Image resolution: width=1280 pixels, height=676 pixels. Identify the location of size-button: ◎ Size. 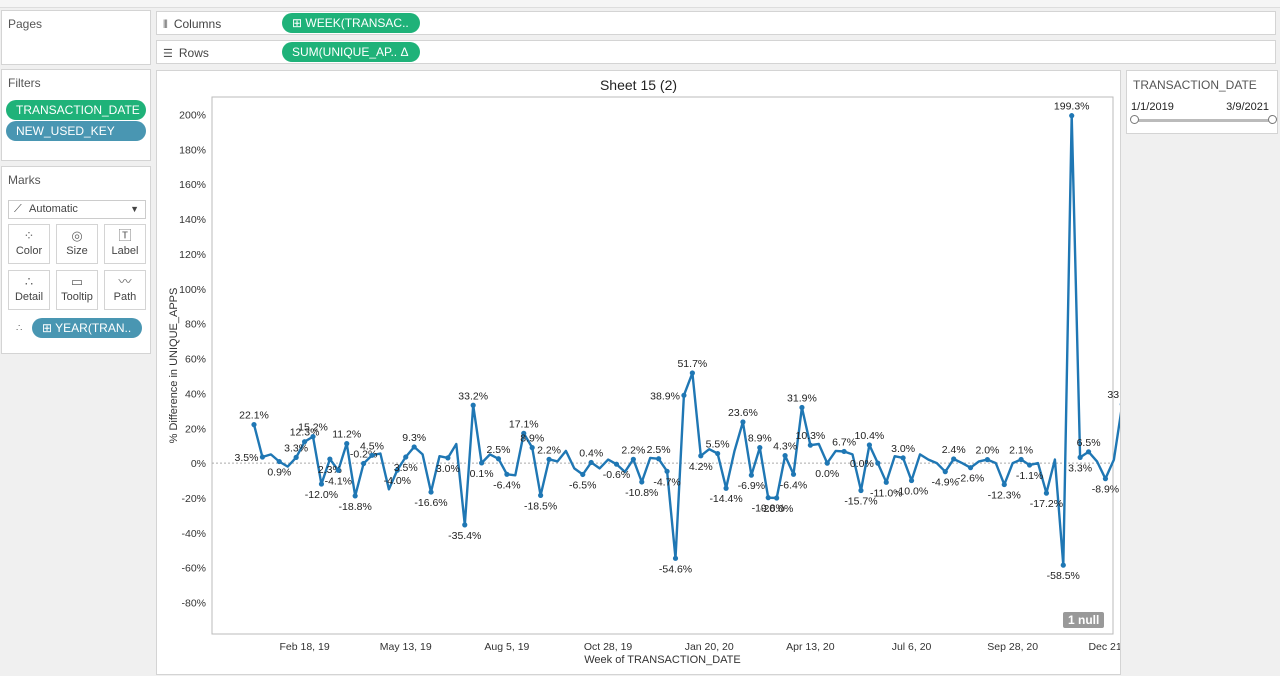
(77, 244).